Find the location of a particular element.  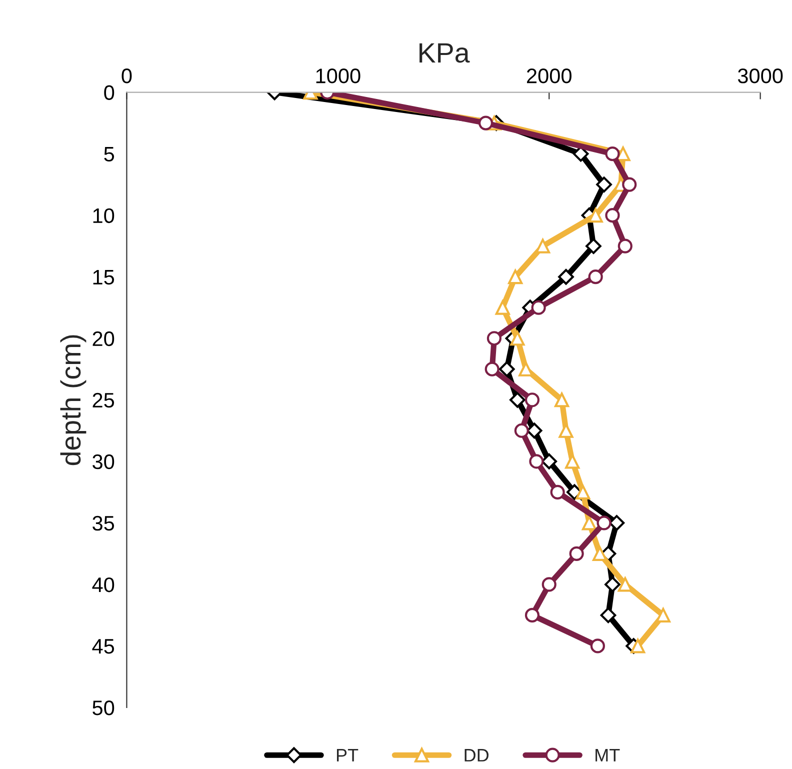

y-tick-label: 25 is located at coordinates (103, 400).